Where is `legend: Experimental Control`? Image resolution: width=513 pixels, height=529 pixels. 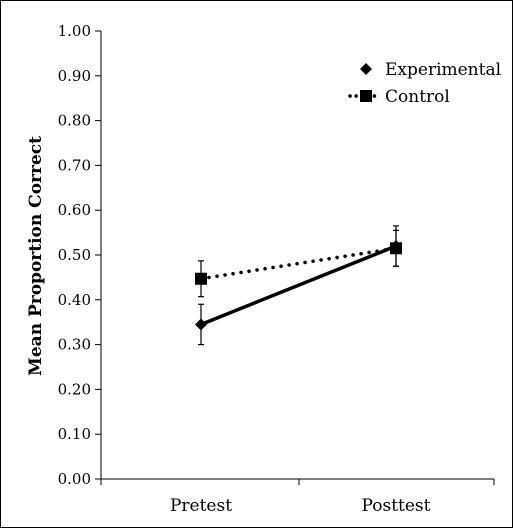
legend: Experimental Control is located at coordinates (424, 83).